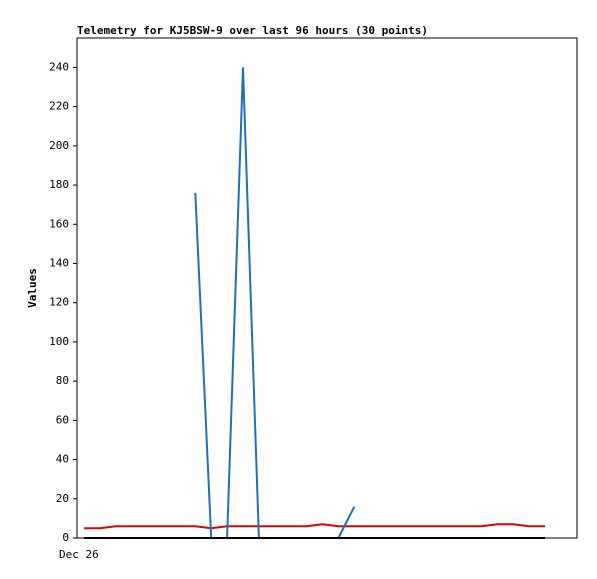 This screenshot has width=597, height=579. What do you see at coordinates (62, 459) in the screenshot?
I see `y-tick-label: 40` at bounding box center [62, 459].